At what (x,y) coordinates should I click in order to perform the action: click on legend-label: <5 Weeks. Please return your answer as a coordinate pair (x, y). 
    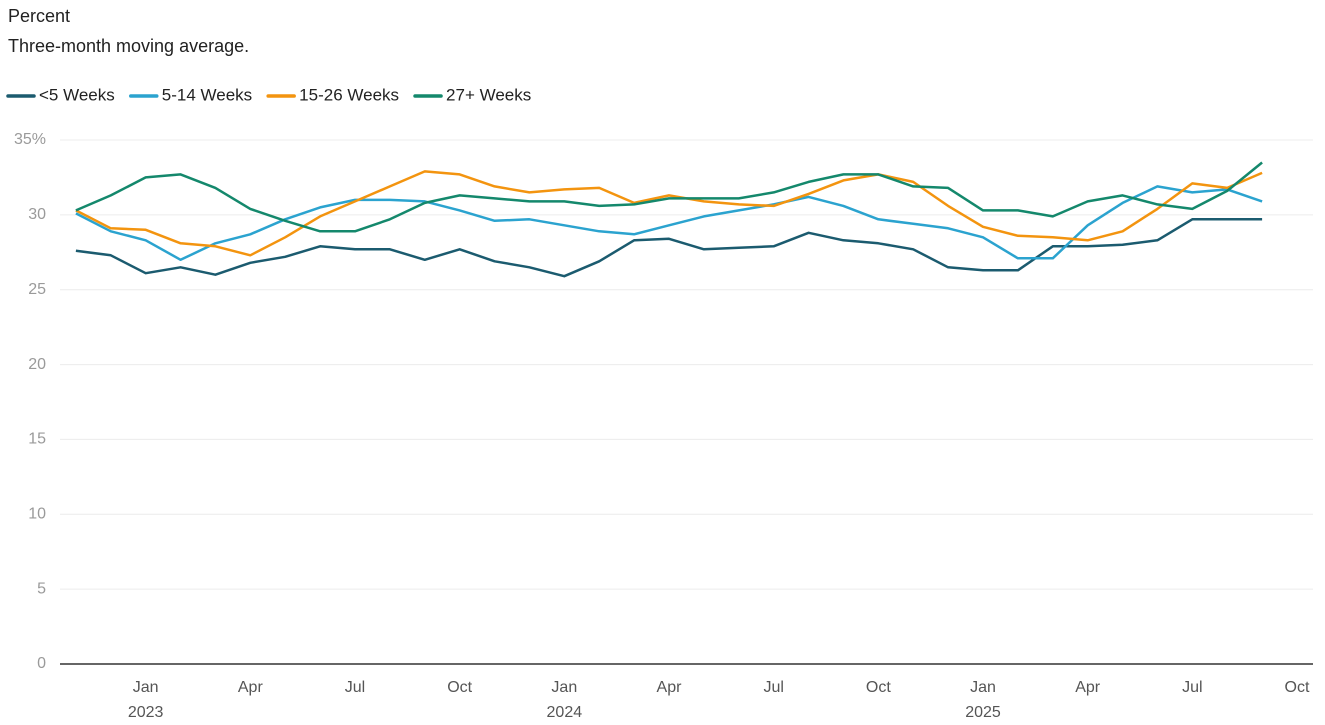
    Looking at the image, I should click on (77, 94).